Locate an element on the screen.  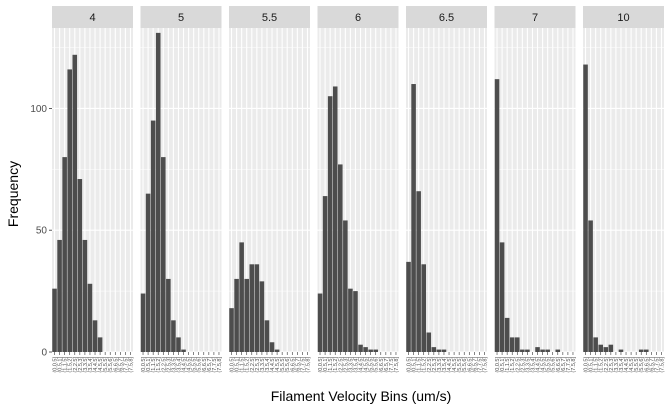
y-tick-label: 0 is located at coordinates (44, 353).